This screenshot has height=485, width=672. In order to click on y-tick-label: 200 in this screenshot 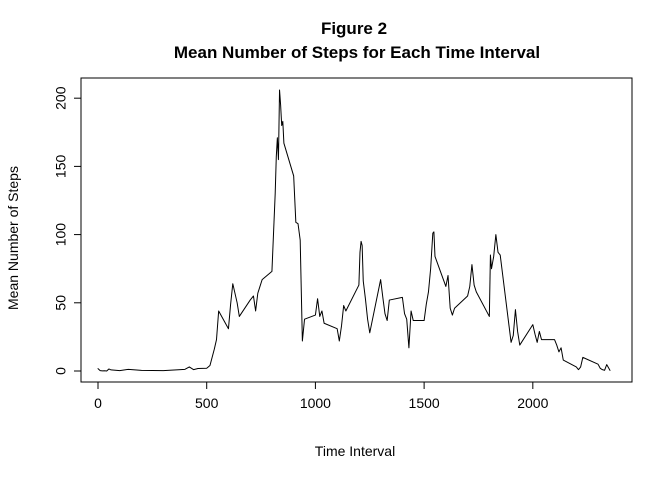, I will do `click(61, 98)`.